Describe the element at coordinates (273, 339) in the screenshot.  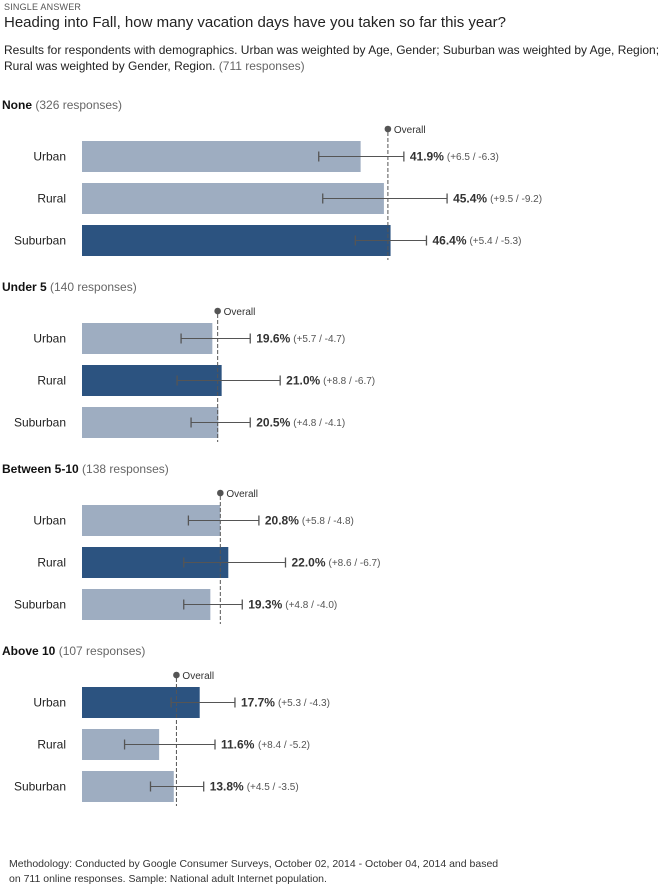
I see `value-label: 19.6%` at that location.